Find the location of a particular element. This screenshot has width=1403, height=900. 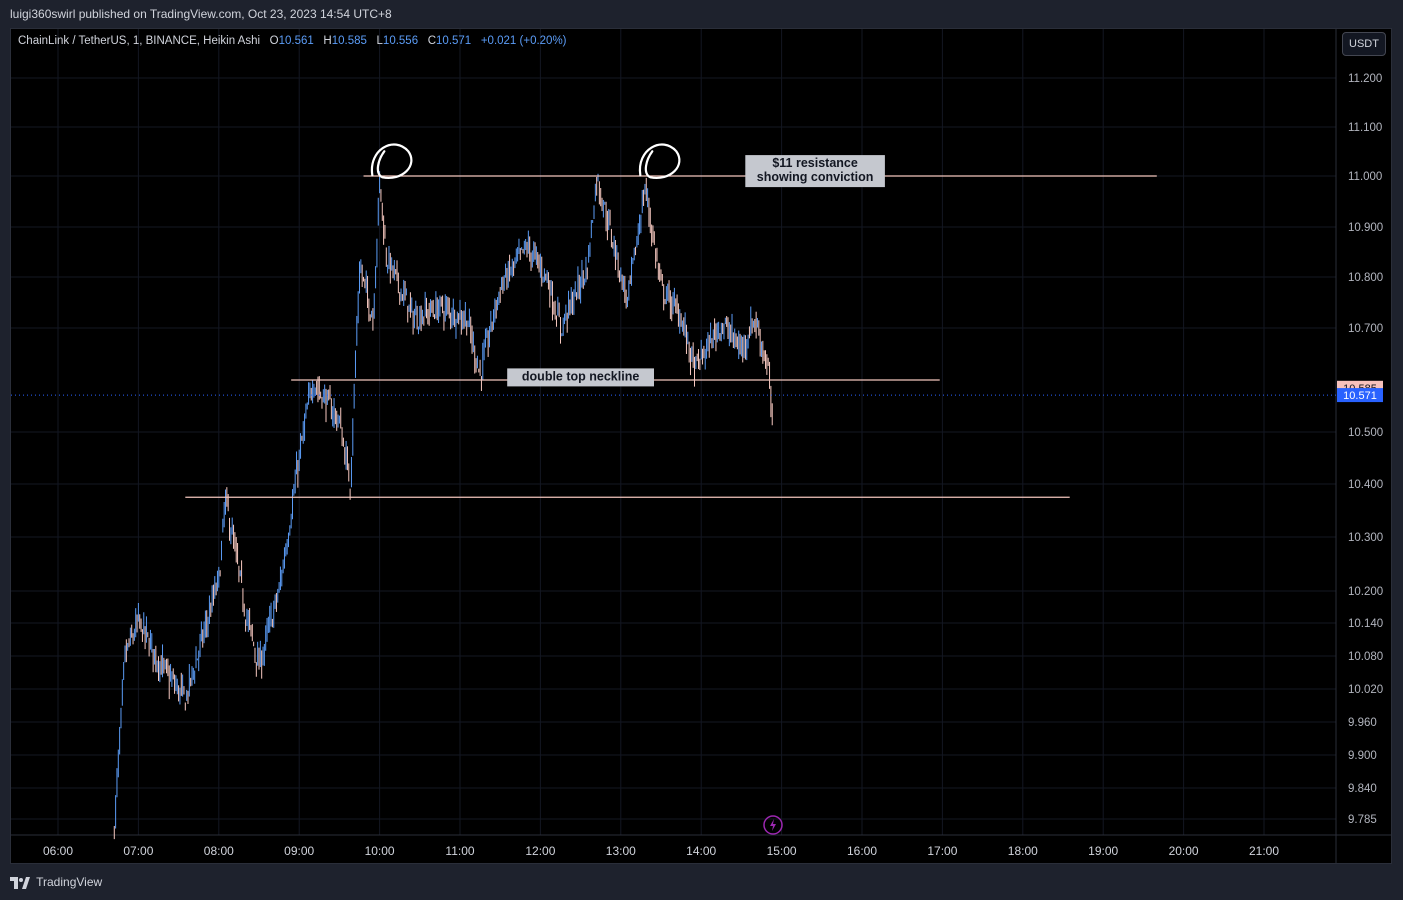

lightning-icon is located at coordinates (773, 825).